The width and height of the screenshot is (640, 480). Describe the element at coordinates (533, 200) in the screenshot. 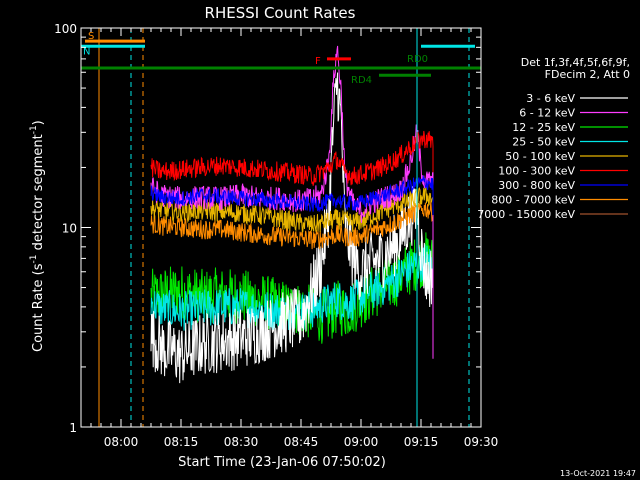

I see `legend-entry-label: 800 - 7000 keV` at that location.